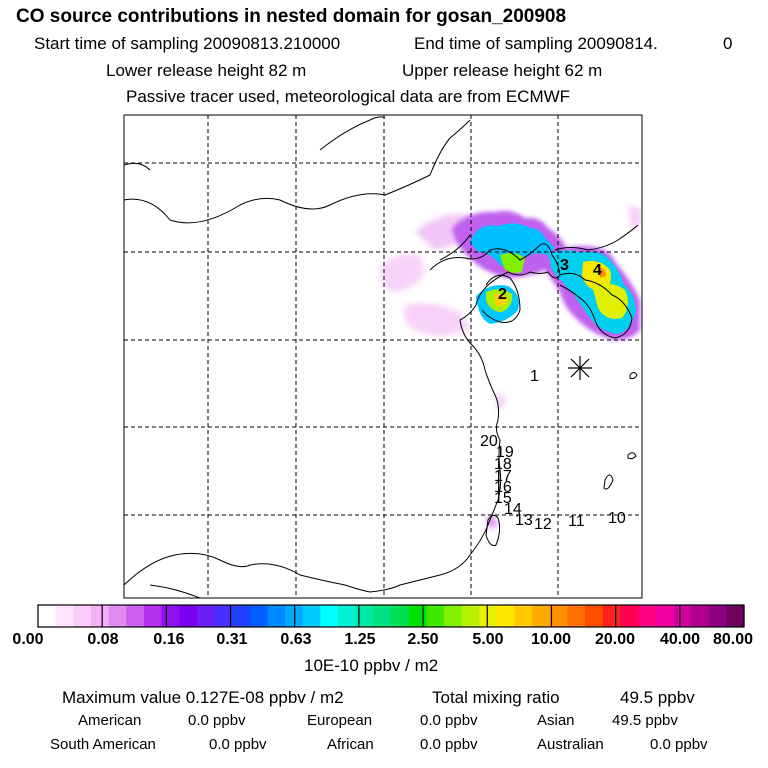 The height and width of the screenshot is (768, 768). What do you see at coordinates (360, 639) in the screenshot?
I see `colorbar-tick-5: 1.25` at bounding box center [360, 639].